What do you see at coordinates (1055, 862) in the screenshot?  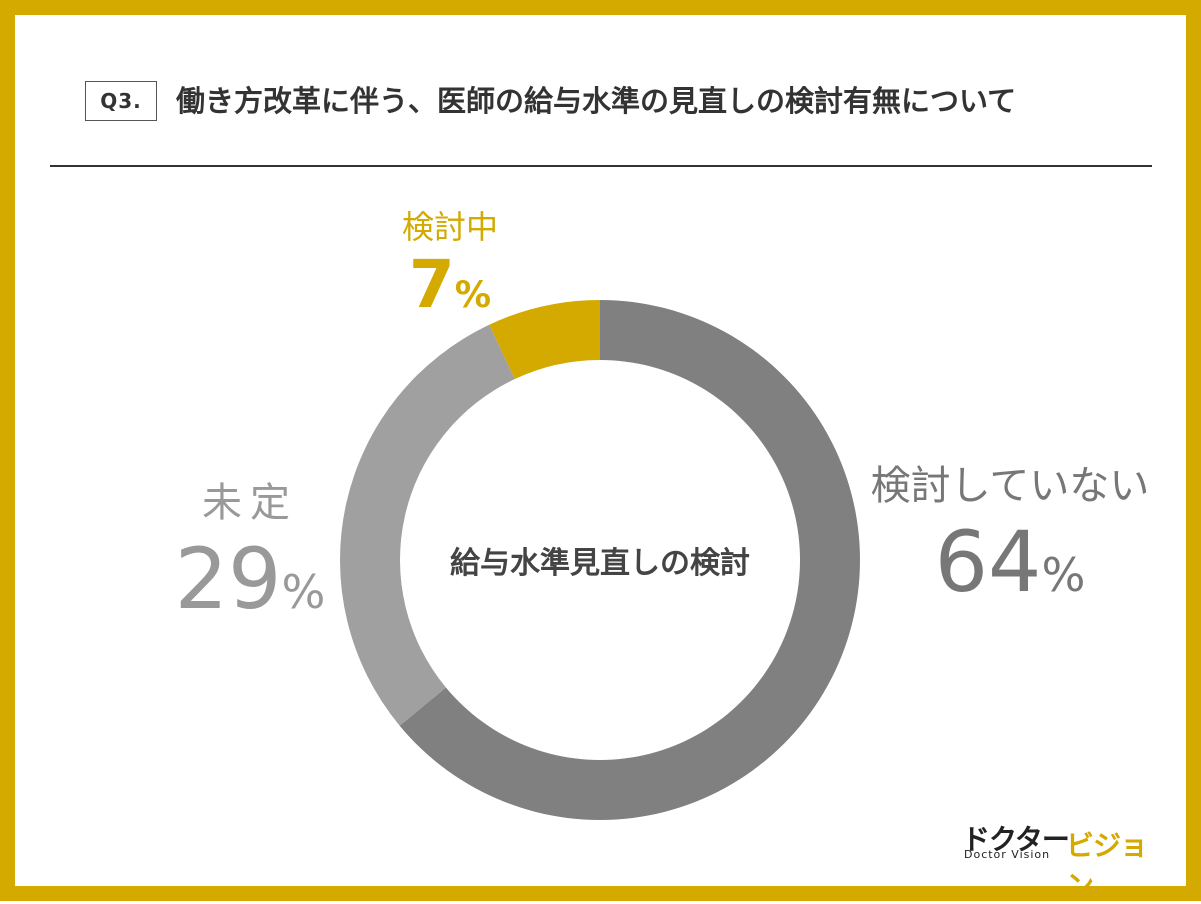 I see `doctor-vision-logo: ドクター ビジョン Doctor Vision` at bounding box center [1055, 862].